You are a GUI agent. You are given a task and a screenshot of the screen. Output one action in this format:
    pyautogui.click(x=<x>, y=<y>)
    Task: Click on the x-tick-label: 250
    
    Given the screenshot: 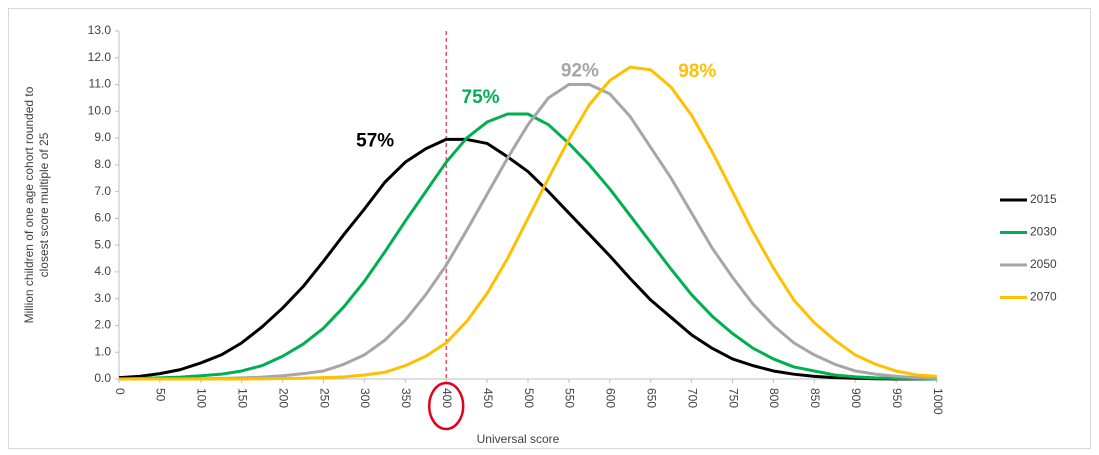 What is the action you would take?
    pyautogui.click(x=324, y=398)
    